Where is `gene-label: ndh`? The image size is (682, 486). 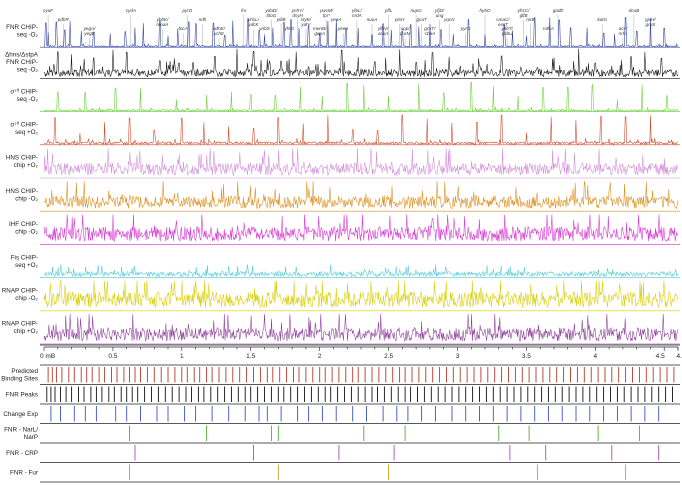
gene-label: ndh is located at coordinates (203, 19).